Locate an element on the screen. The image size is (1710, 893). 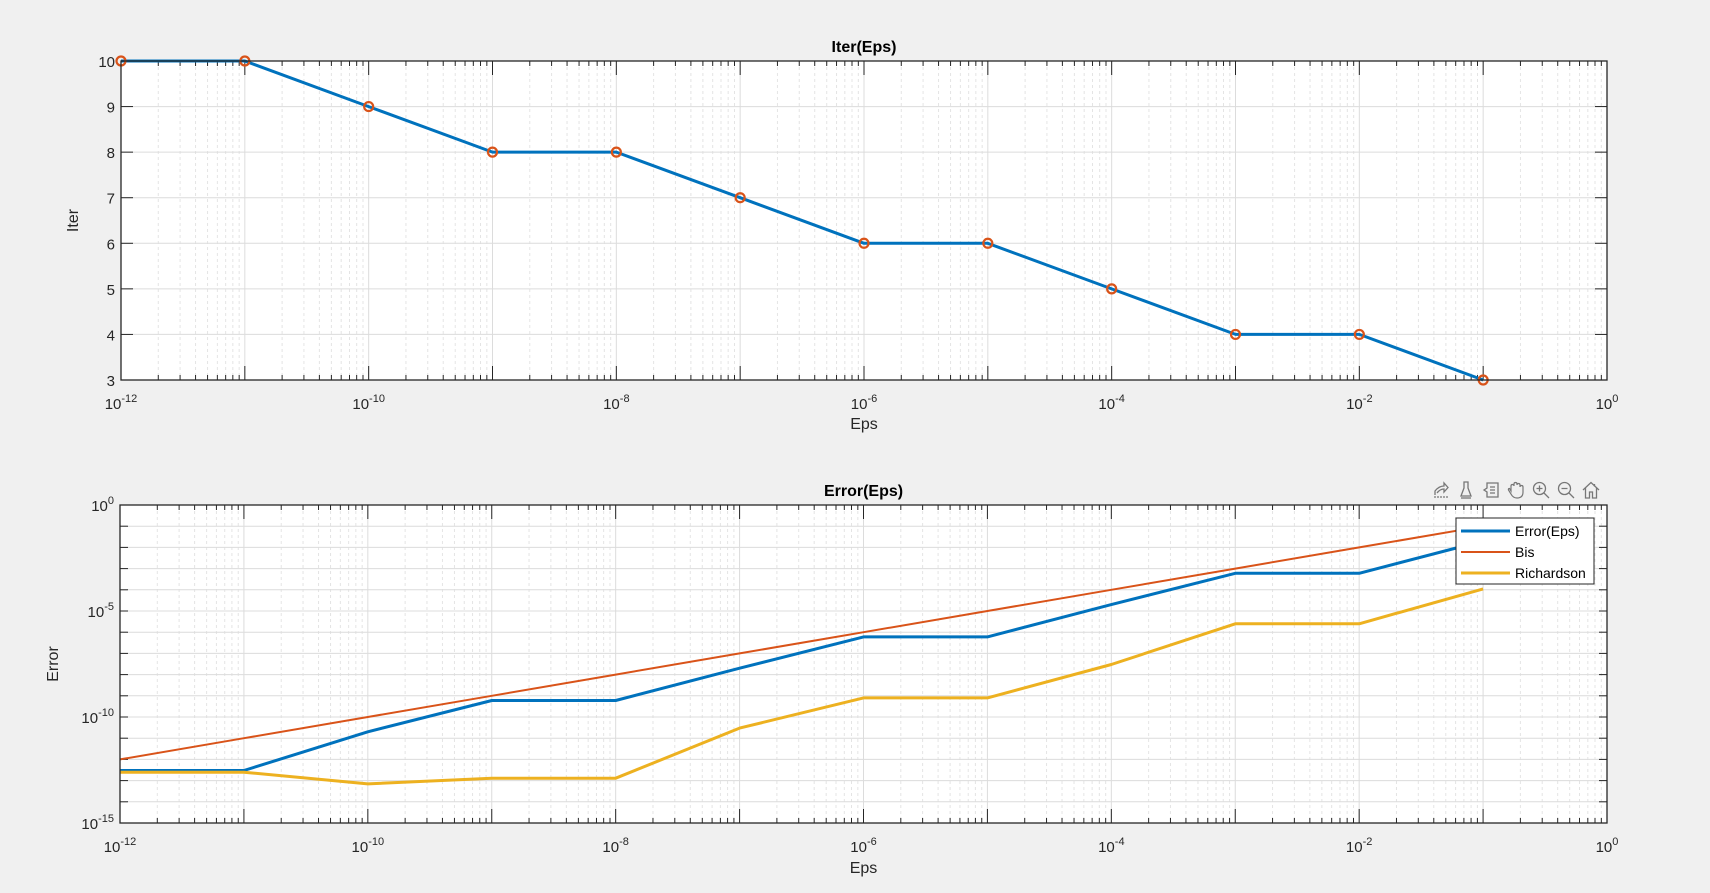
chart-title: Iter(Eps) is located at coordinates (864, 47).